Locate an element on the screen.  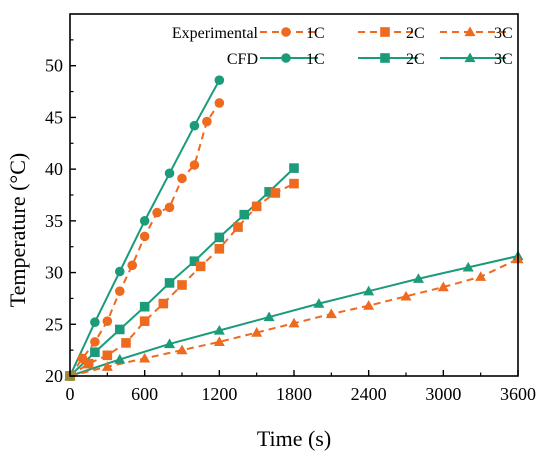
y-tick-label: 25 is located at coordinates (54, 324).